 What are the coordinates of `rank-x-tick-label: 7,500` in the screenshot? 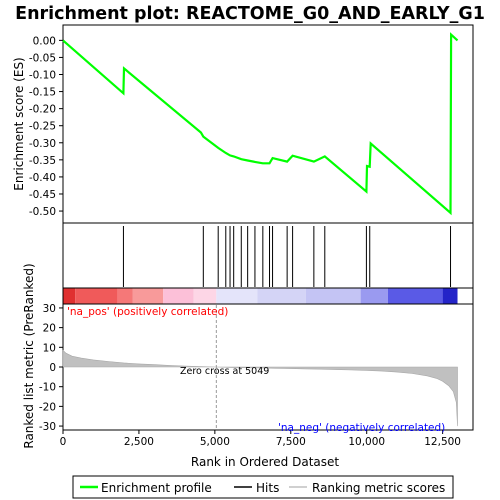 It's located at (291, 442).